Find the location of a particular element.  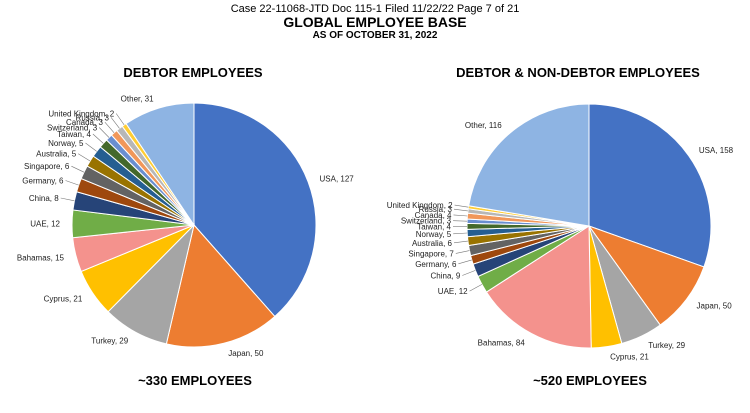

slice-label-usa: USA, 158 is located at coordinates (716, 150).